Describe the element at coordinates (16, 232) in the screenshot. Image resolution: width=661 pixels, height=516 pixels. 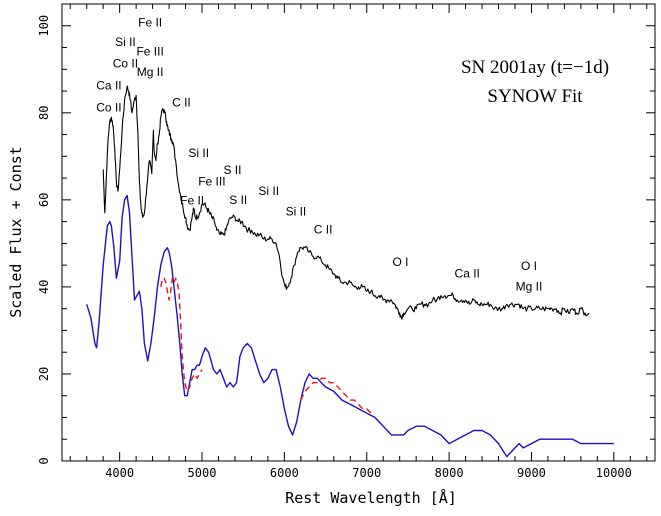
I see `y-axis-title: Scaled Flux + Const` at that location.